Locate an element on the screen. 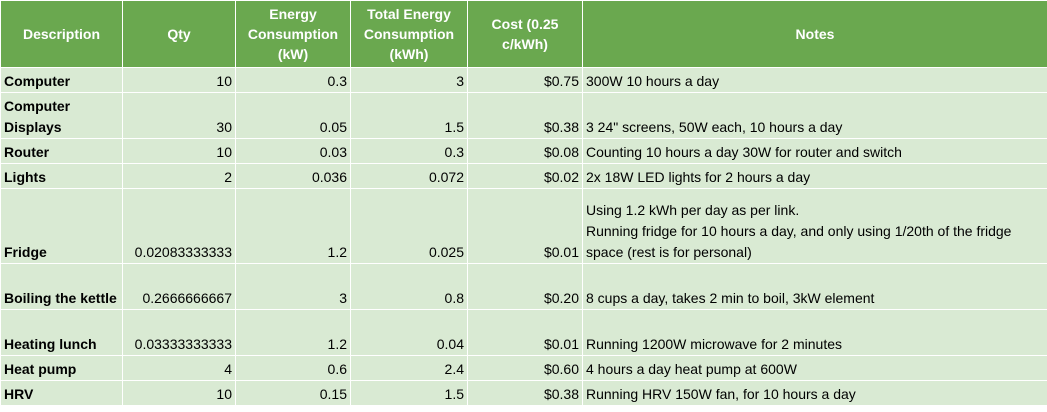 The height and width of the screenshot is (412, 1047). cell-qty: 0.03333333333 is located at coordinates (179, 332).